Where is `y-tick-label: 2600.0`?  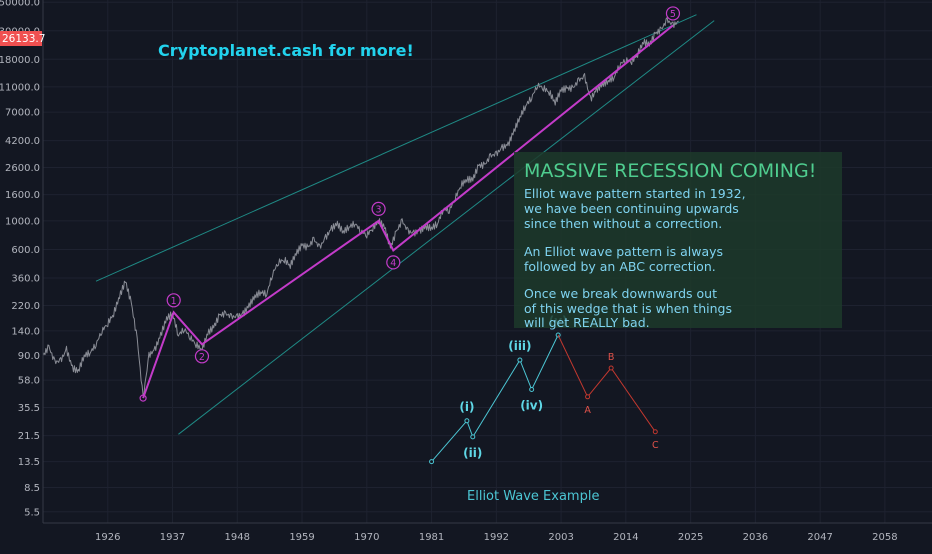
y-tick-label: 2600.0 is located at coordinates (22, 168).